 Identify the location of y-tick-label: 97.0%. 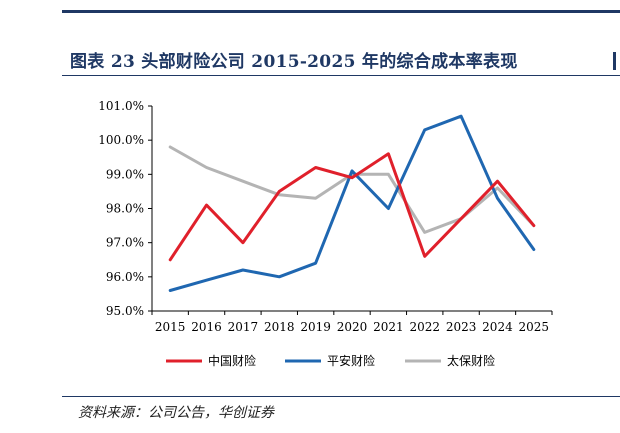
(125, 243).